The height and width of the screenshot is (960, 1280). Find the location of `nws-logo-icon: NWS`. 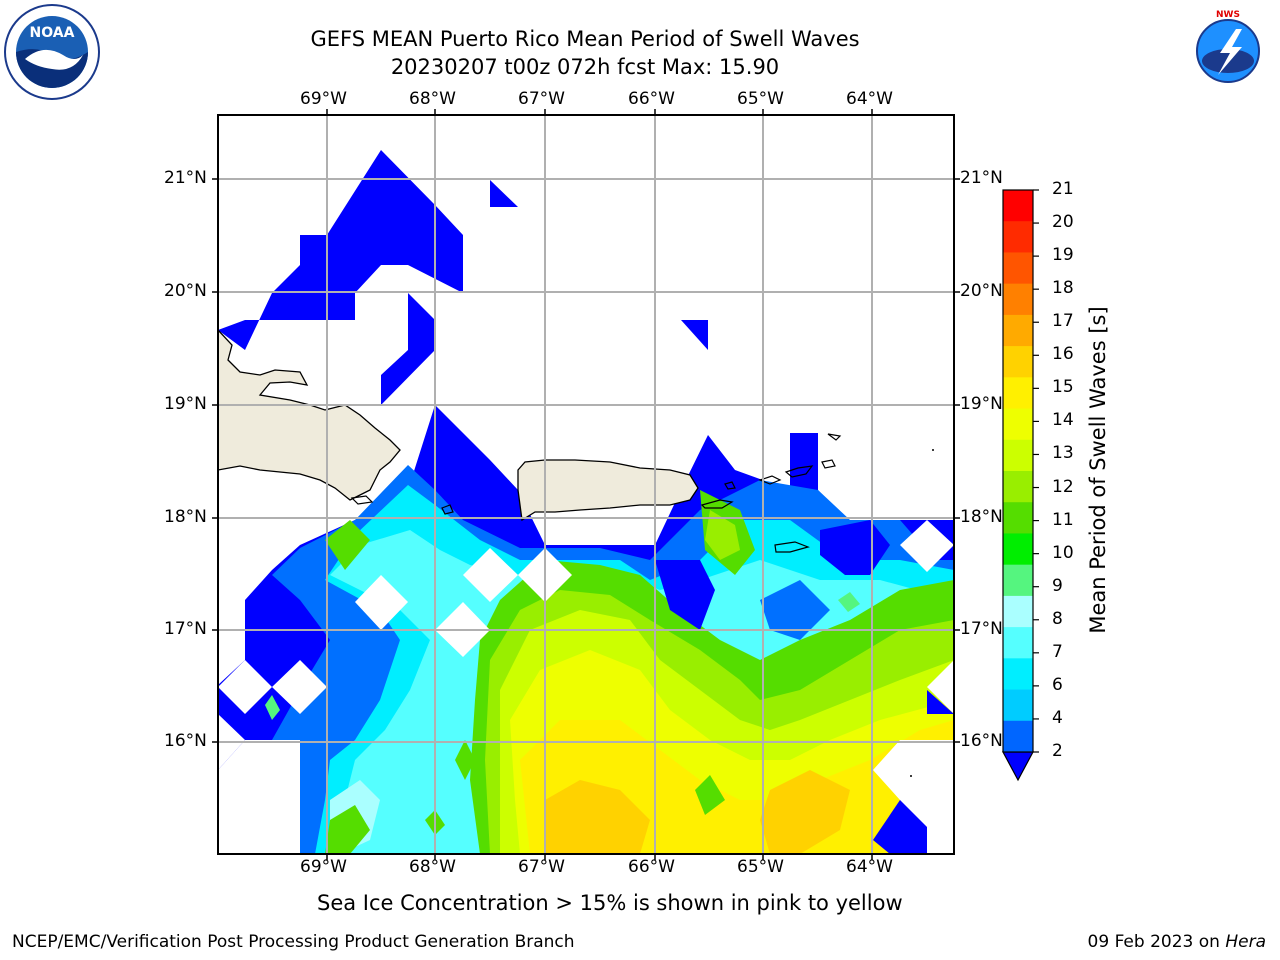

nws-logo-icon: NWS is located at coordinates (1228, 51).